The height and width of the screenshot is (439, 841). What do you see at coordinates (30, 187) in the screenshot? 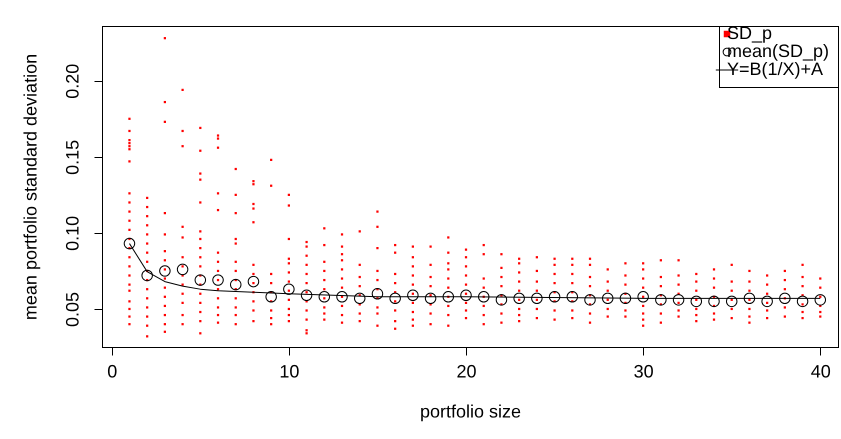
I see `y-axis-title: mean portfolio standard deviation` at bounding box center [30, 187].